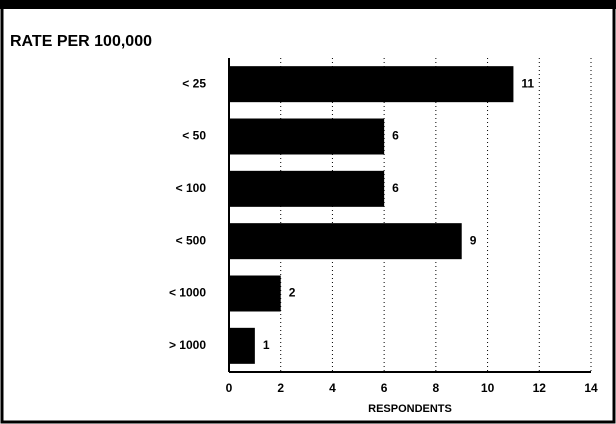  What do you see at coordinates (81, 41) in the screenshot?
I see `chart-title: RATE PER 100,000` at bounding box center [81, 41].